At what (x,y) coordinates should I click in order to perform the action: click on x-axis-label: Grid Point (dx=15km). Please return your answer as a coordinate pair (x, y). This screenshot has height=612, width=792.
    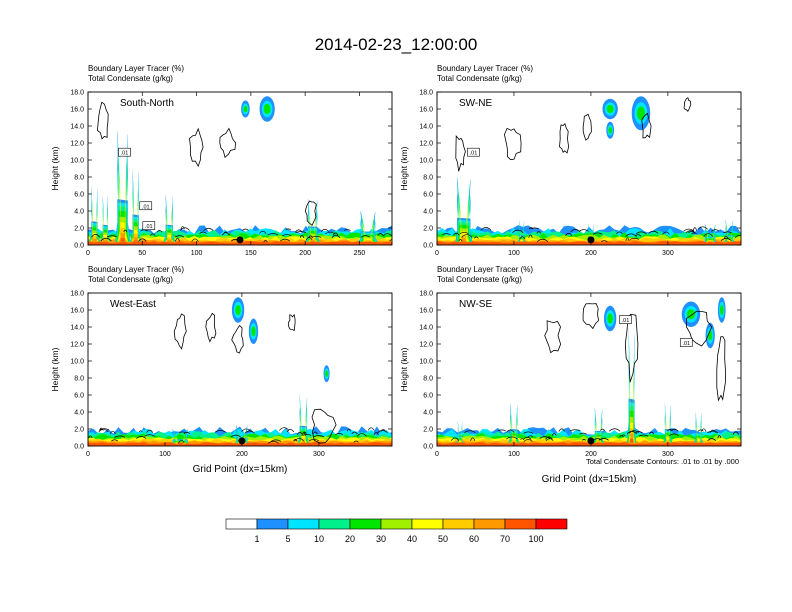
    Looking at the image, I should click on (589, 479).